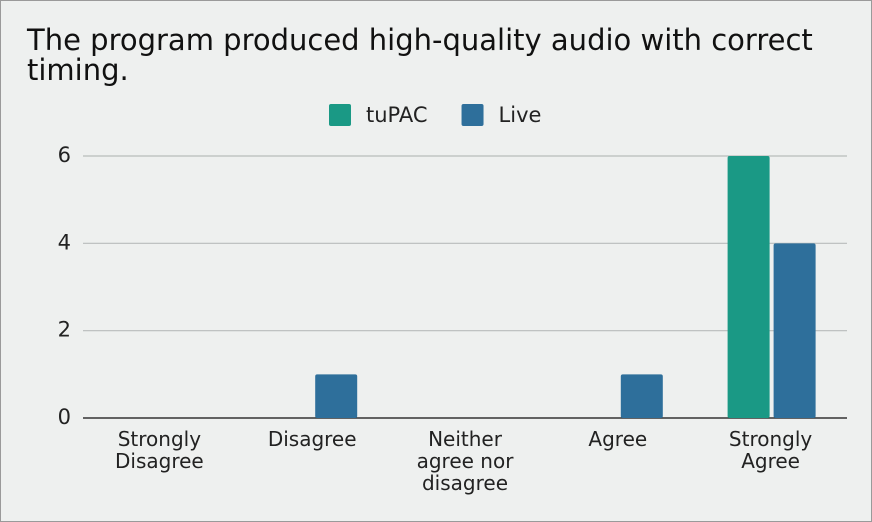 Image resolution: width=872 pixels, height=522 pixels. I want to click on x-tick-label: Neither agree nor disagree, so click(465, 461).